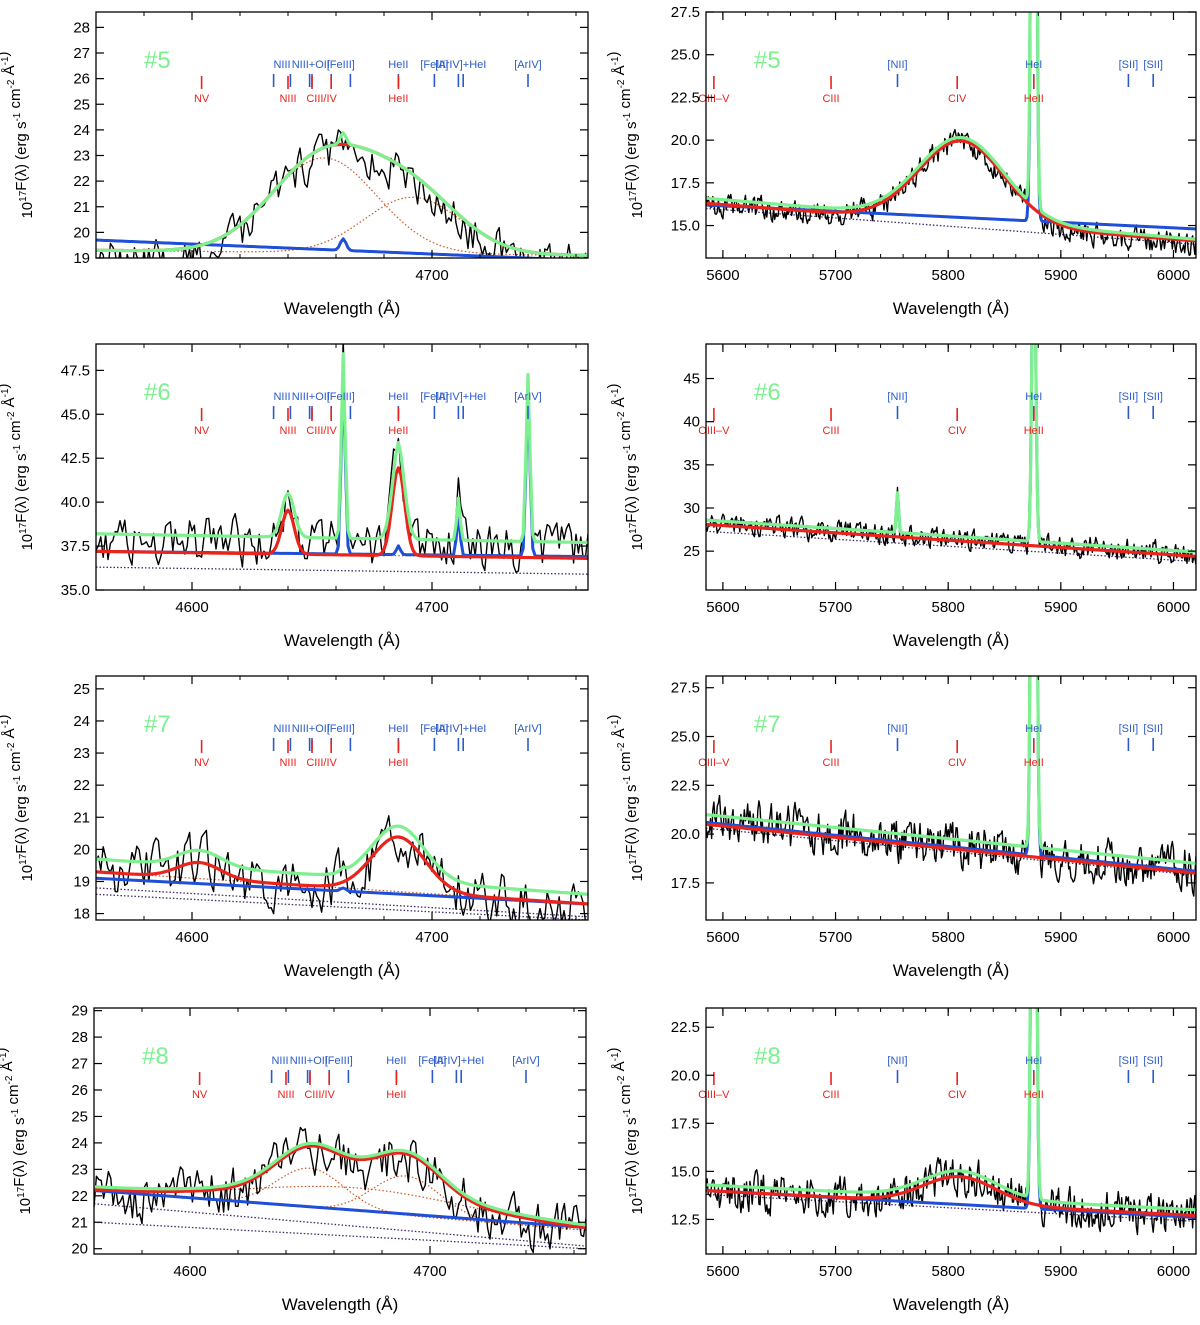 This screenshot has width=1200, height=1325. I want to click on observed-spectrum-line, so click(341, 867).